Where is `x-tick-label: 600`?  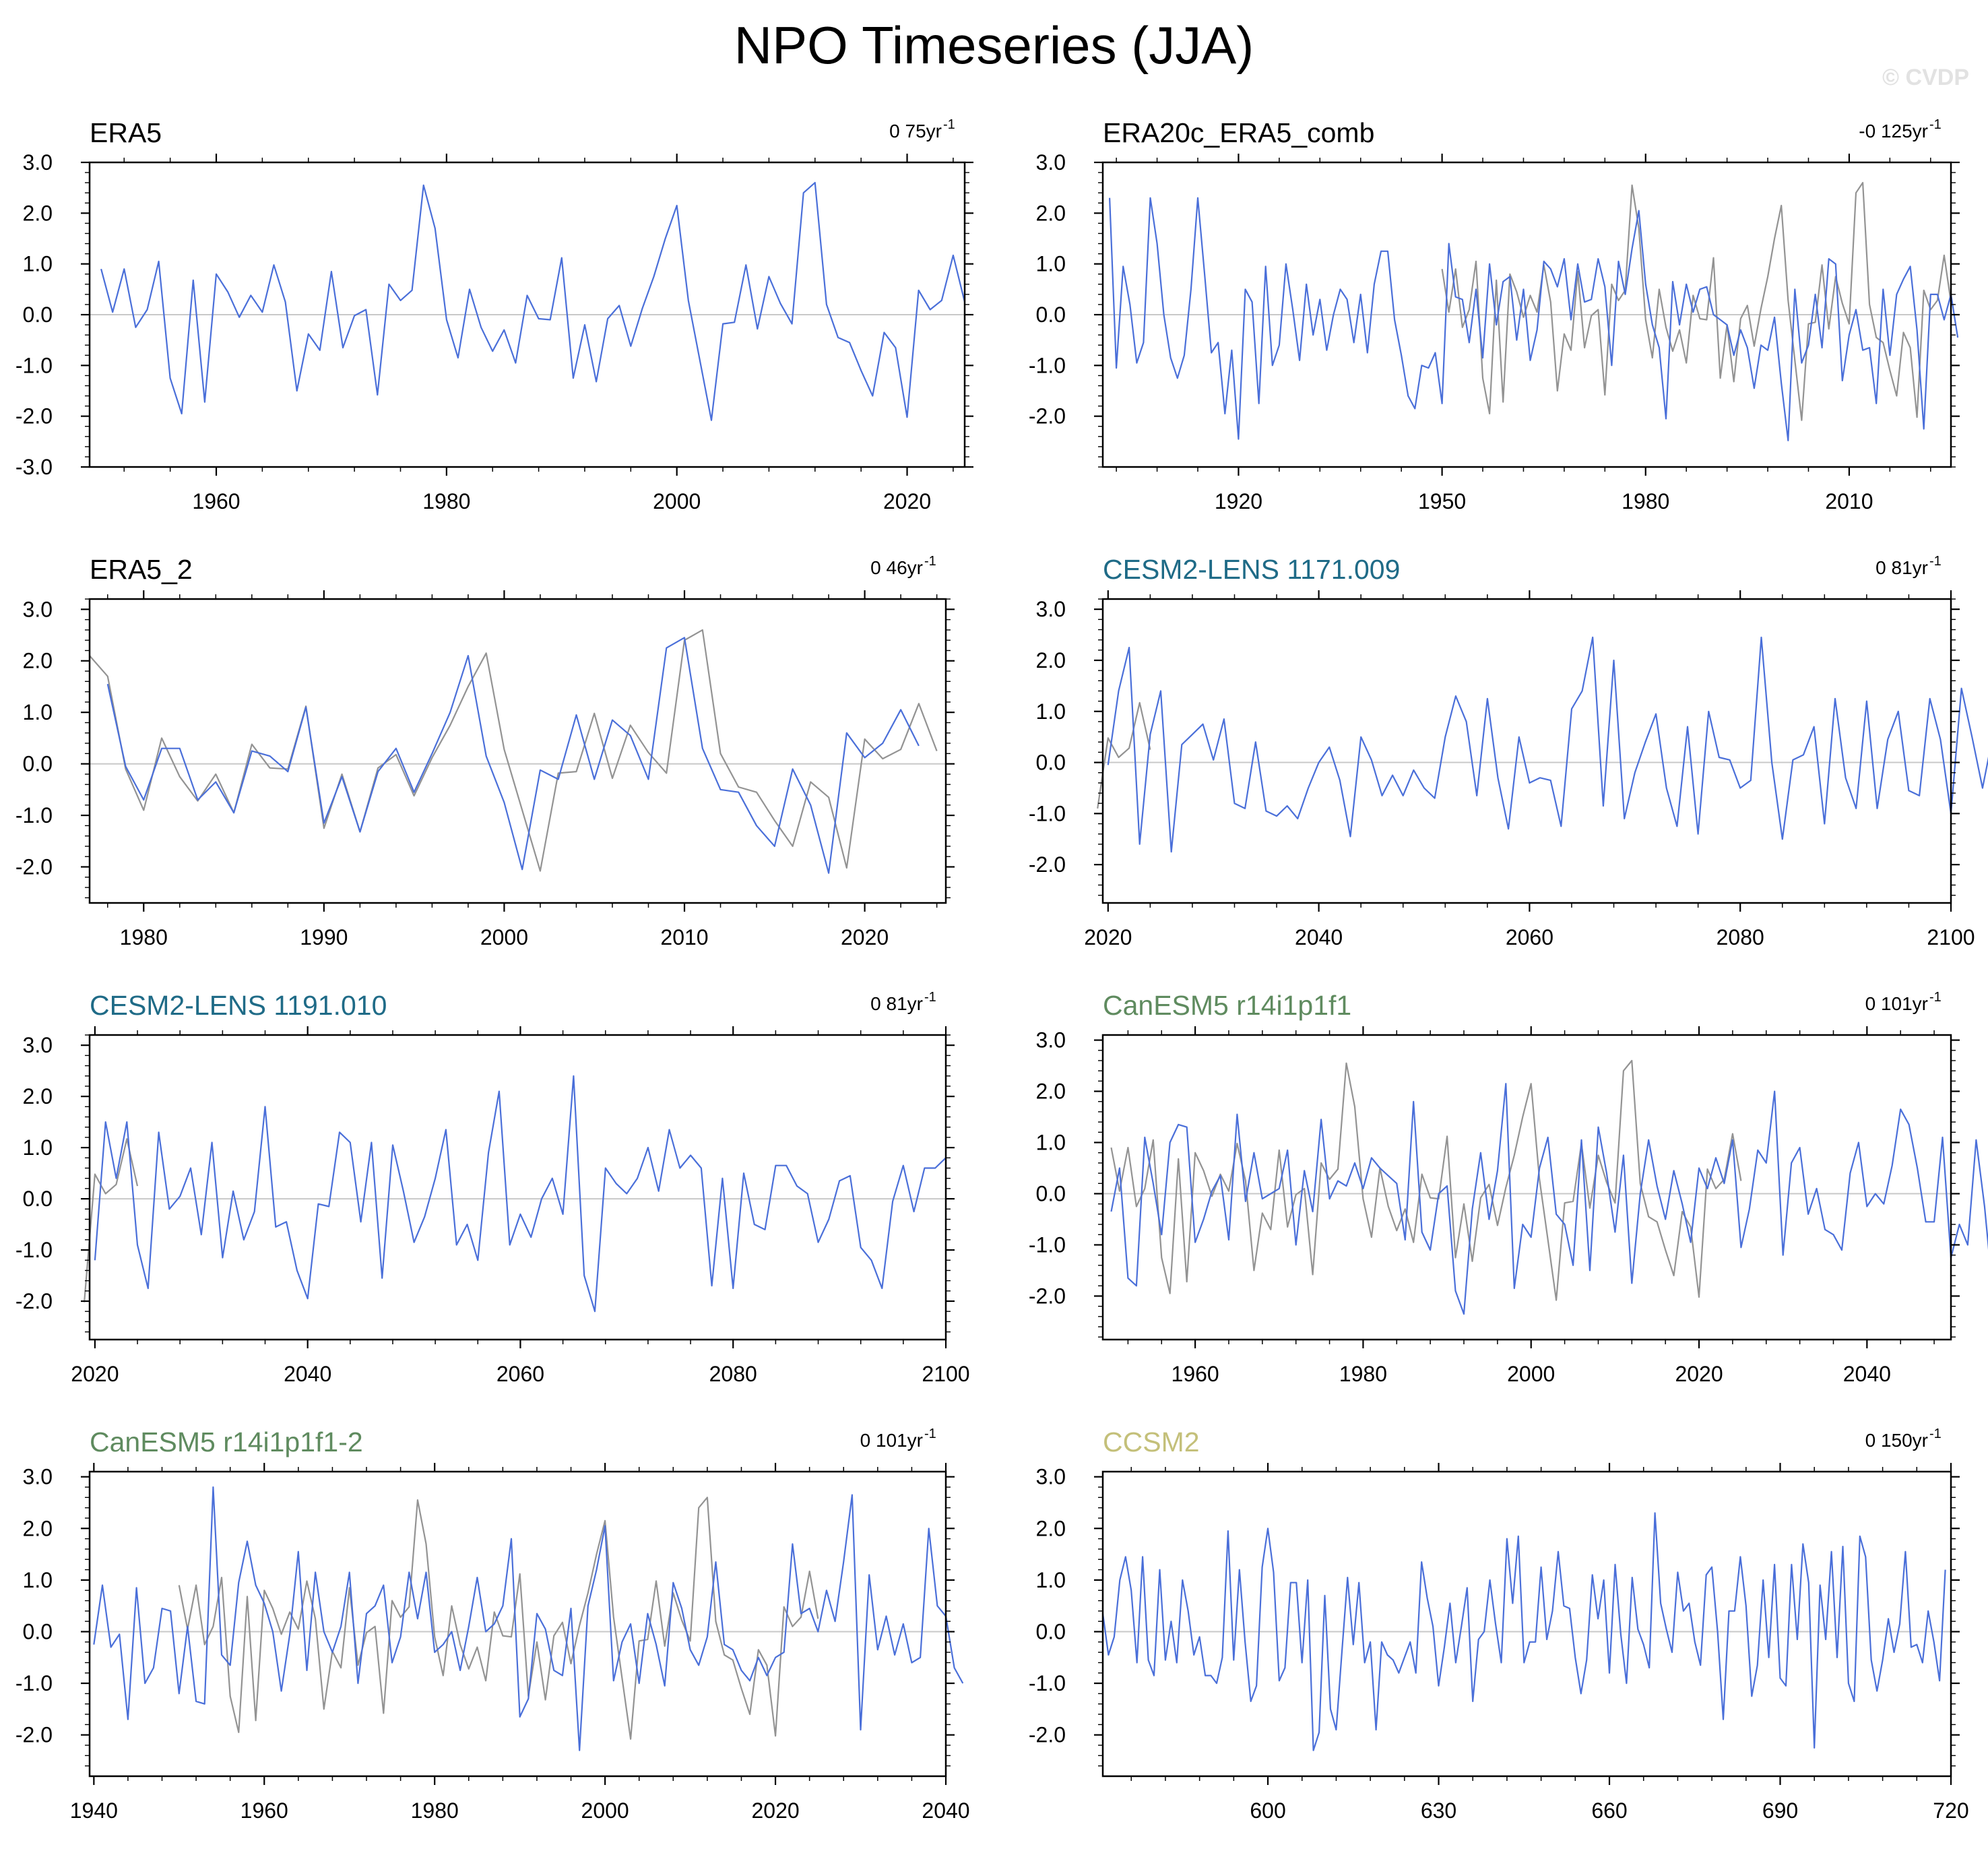
x-tick-label: 600 is located at coordinates (1268, 1811).